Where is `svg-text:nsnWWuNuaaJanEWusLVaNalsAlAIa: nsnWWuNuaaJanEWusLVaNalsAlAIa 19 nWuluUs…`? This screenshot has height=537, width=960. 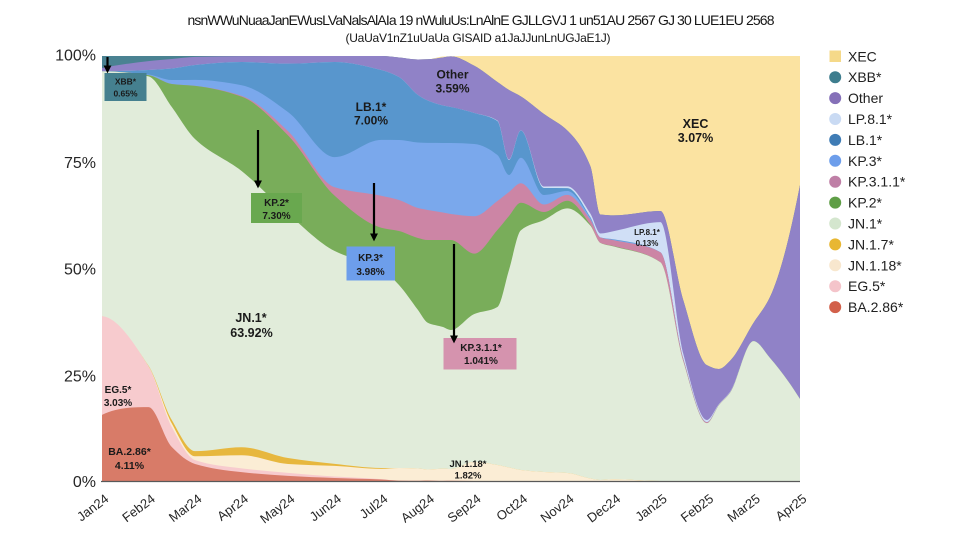
svg-text:nsnWWuNuaaJanEWusLVaNalsAlAIa: nsnWWuNuaaJanEWusLVaNalsAlAIa 19 nWuluUs… is located at coordinates (481, 20).